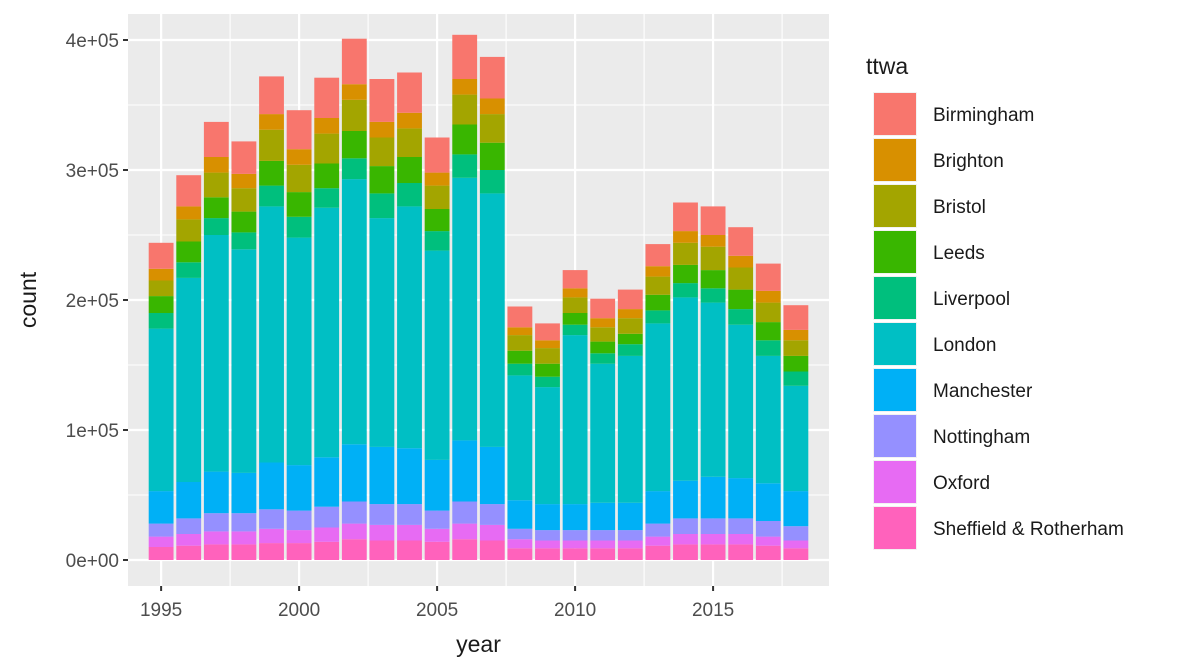 This screenshot has height=672, width=1190. Describe the element at coordinates (713, 610) in the screenshot. I see `x-tick-label: 2015` at that location.